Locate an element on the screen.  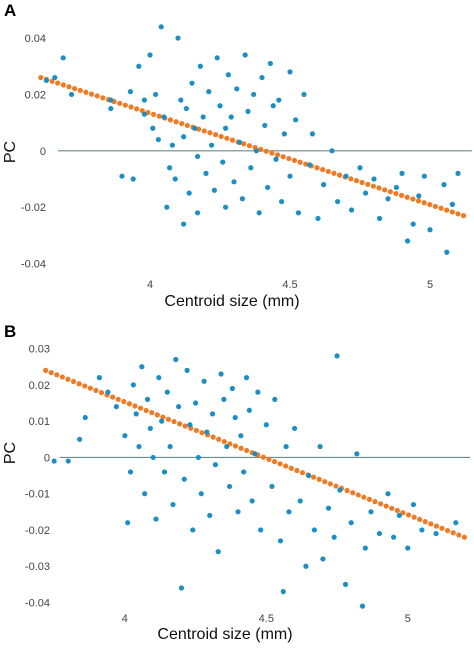
y-tick-labels: 0.03 0.02 0.01 0 -0.01 -0.02 -0.03 -0.04 is located at coordinates (37, 477).